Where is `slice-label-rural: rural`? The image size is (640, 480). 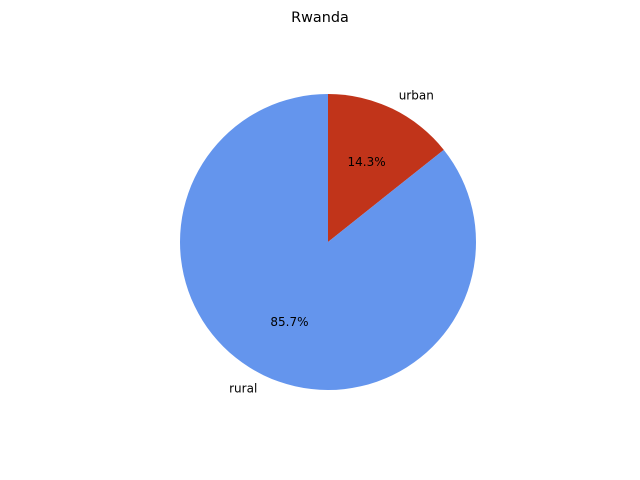
slice-label-rural: rural is located at coordinates (243, 389).